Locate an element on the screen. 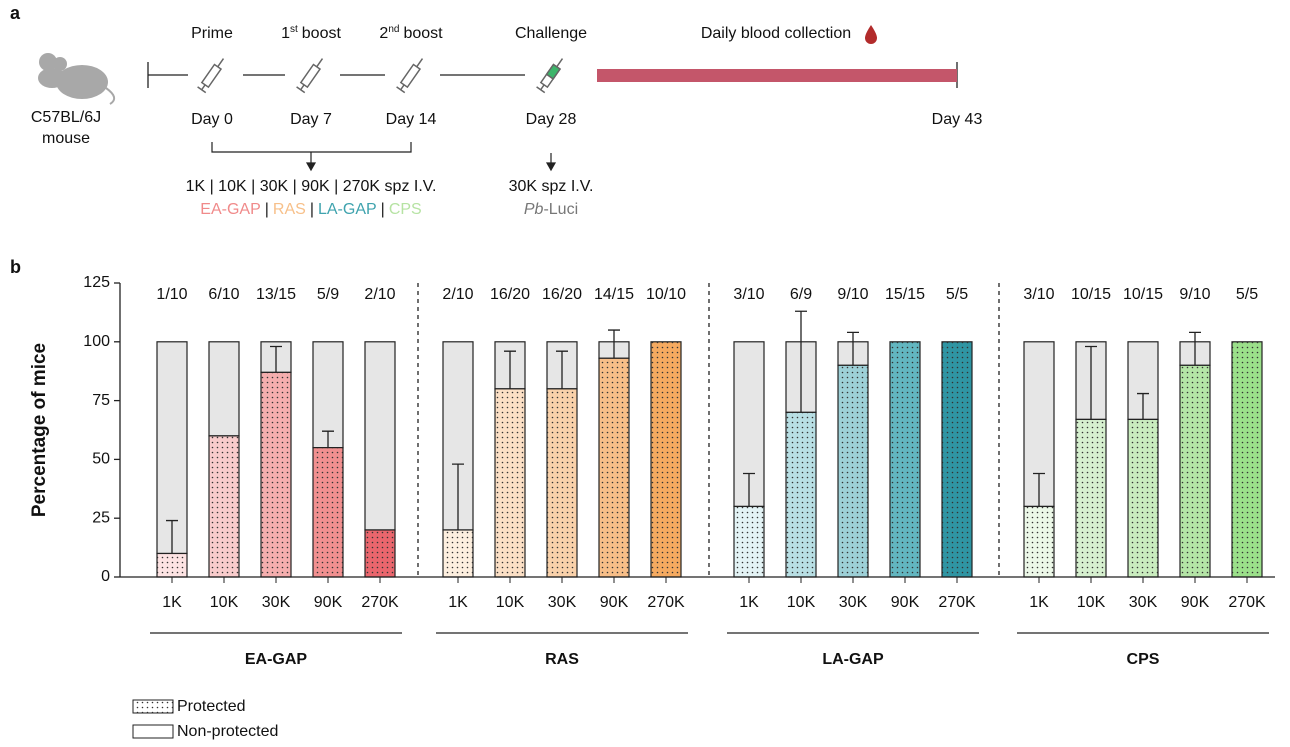 The width and height of the screenshot is (1290, 747). group-label: LA-GAP is located at coordinates (853, 659).